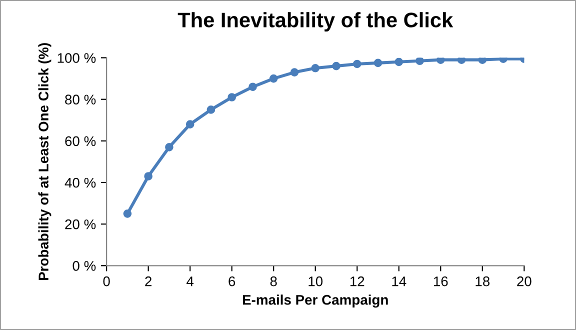  Describe the element at coordinates (357, 281) in the screenshot. I see `x-tick-label: 12` at that location.